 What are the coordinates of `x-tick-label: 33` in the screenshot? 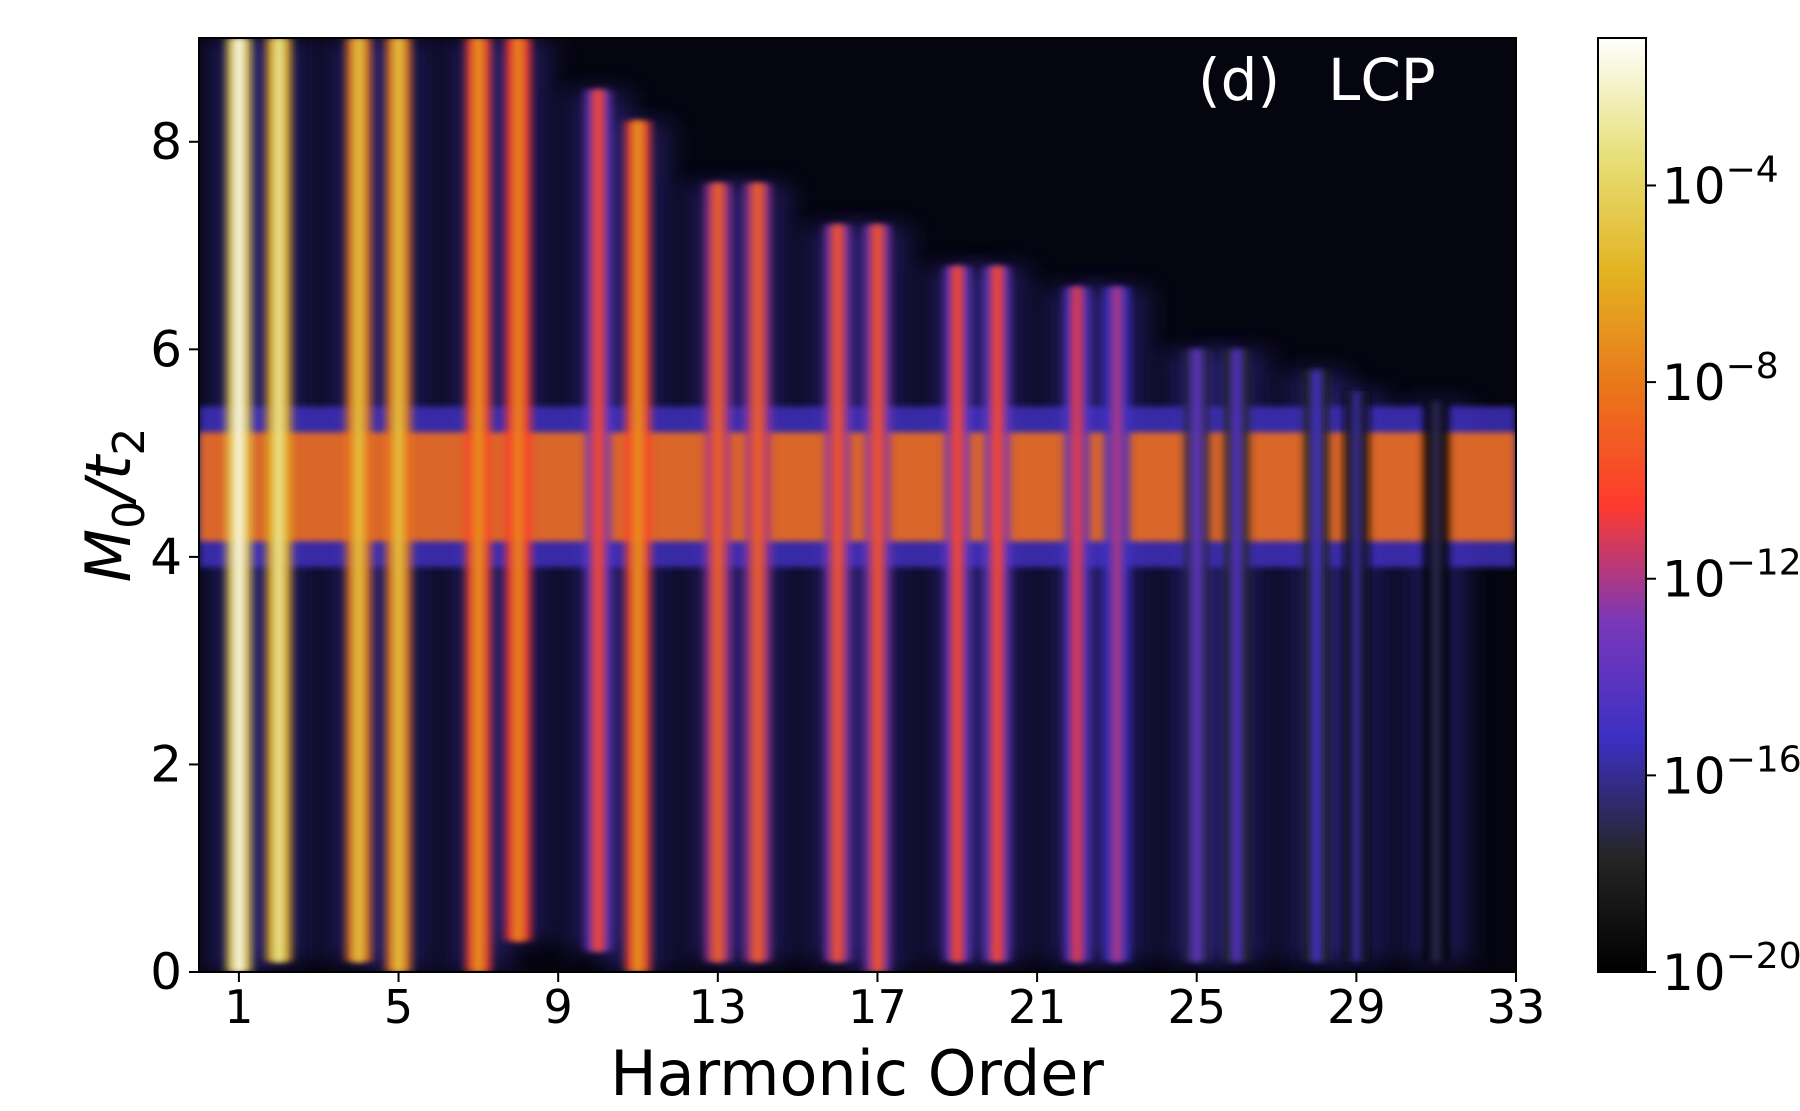 It's located at (1516, 1007).